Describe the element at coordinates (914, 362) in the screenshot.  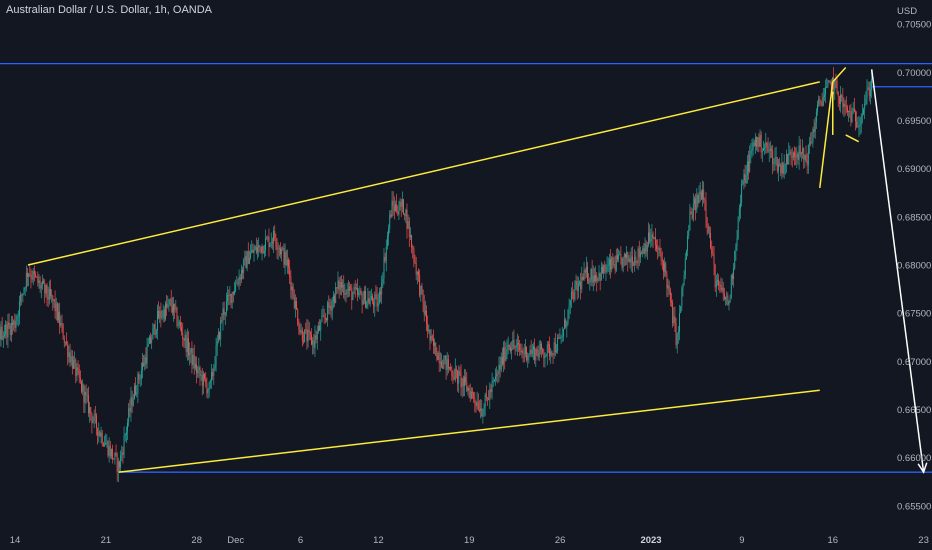
I see `y-tick-label: 0.67000` at that location.